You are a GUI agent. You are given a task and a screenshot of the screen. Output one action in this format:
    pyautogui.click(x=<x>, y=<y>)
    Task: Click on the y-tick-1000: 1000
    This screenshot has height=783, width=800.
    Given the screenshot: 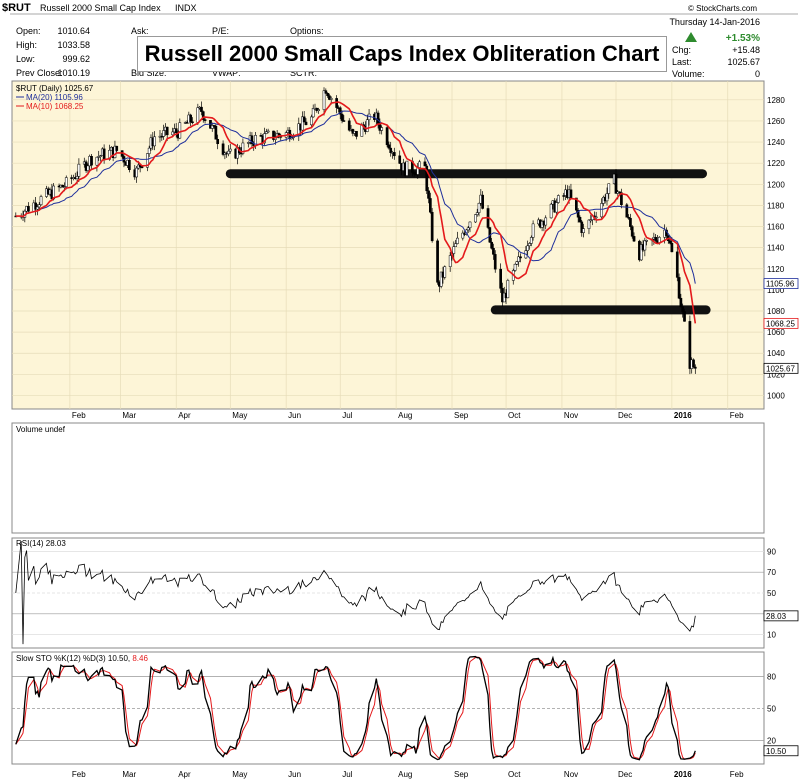 What is the action you would take?
    pyautogui.click(x=776, y=395)
    